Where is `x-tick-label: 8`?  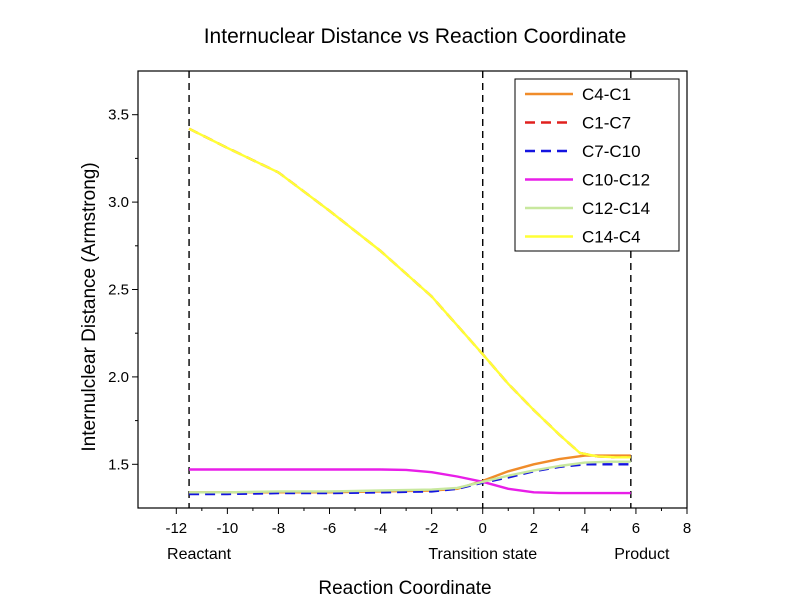 x-tick-label: 8 is located at coordinates (687, 528).